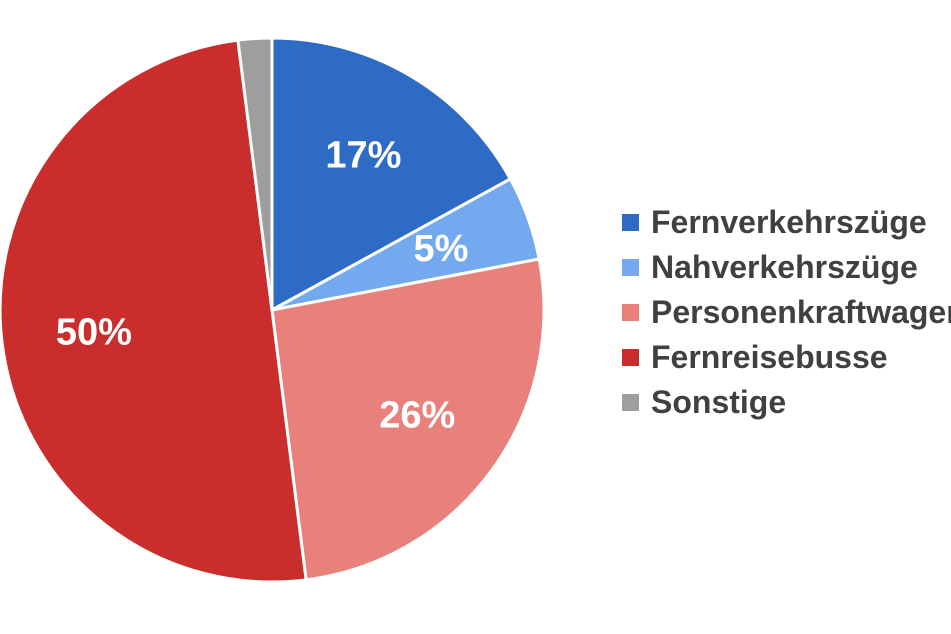 This screenshot has width=951, height=634. I want to click on legend-item-personenkraftwagen: Personenkraftwagen, so click(786, 312).